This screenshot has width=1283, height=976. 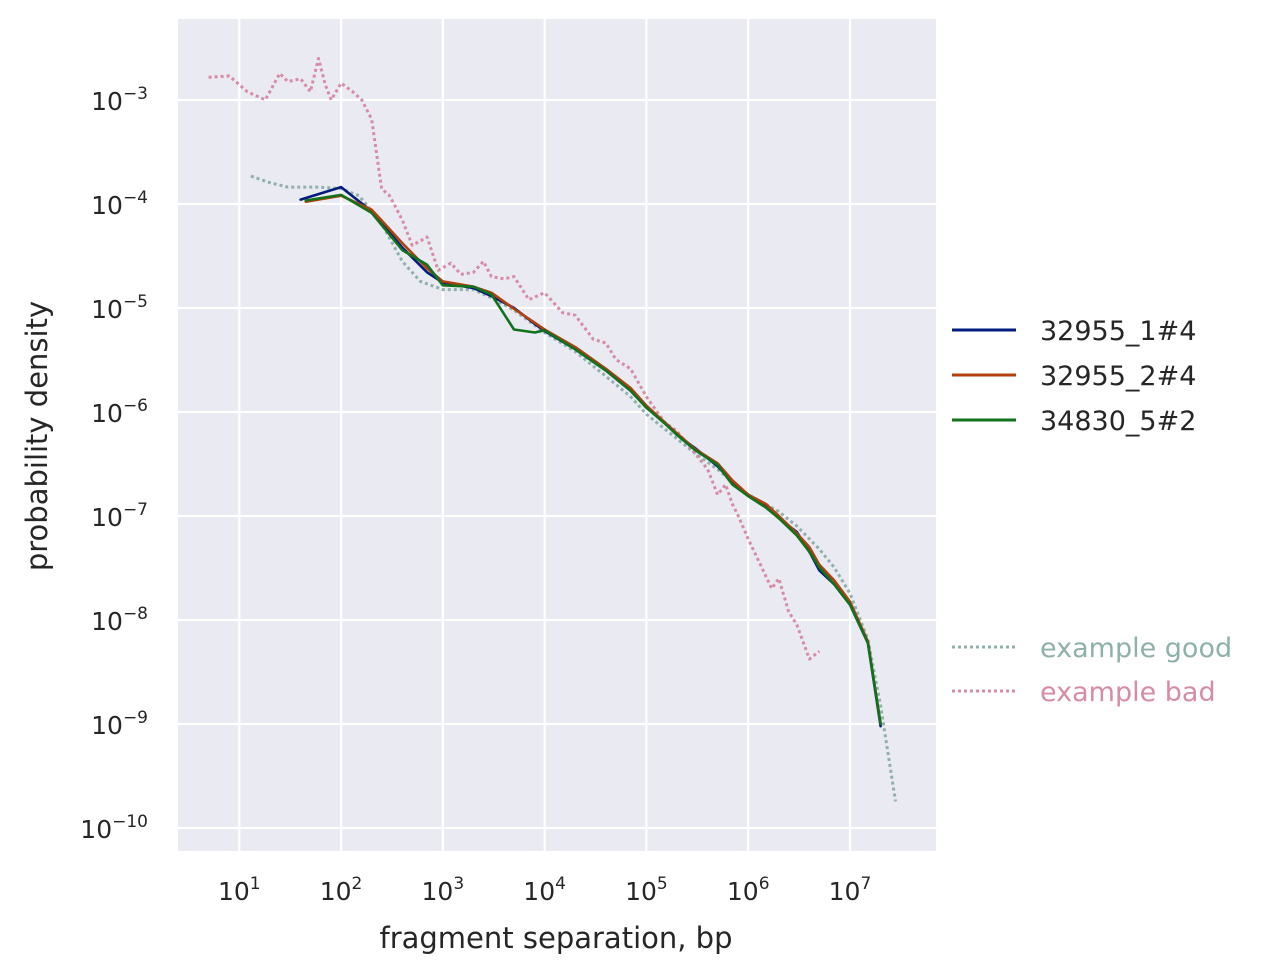 What do you see at coordinates (458, 884) in the screenshot?
I see `x-tick-exponent: 3` at bounding box center [458, 884].